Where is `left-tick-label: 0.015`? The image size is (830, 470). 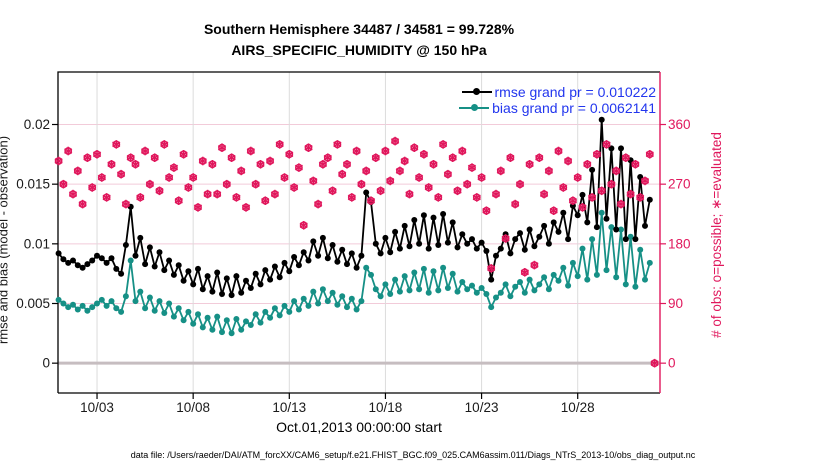
left-tick-label: 0.015 is located at coordinates (33, 184).